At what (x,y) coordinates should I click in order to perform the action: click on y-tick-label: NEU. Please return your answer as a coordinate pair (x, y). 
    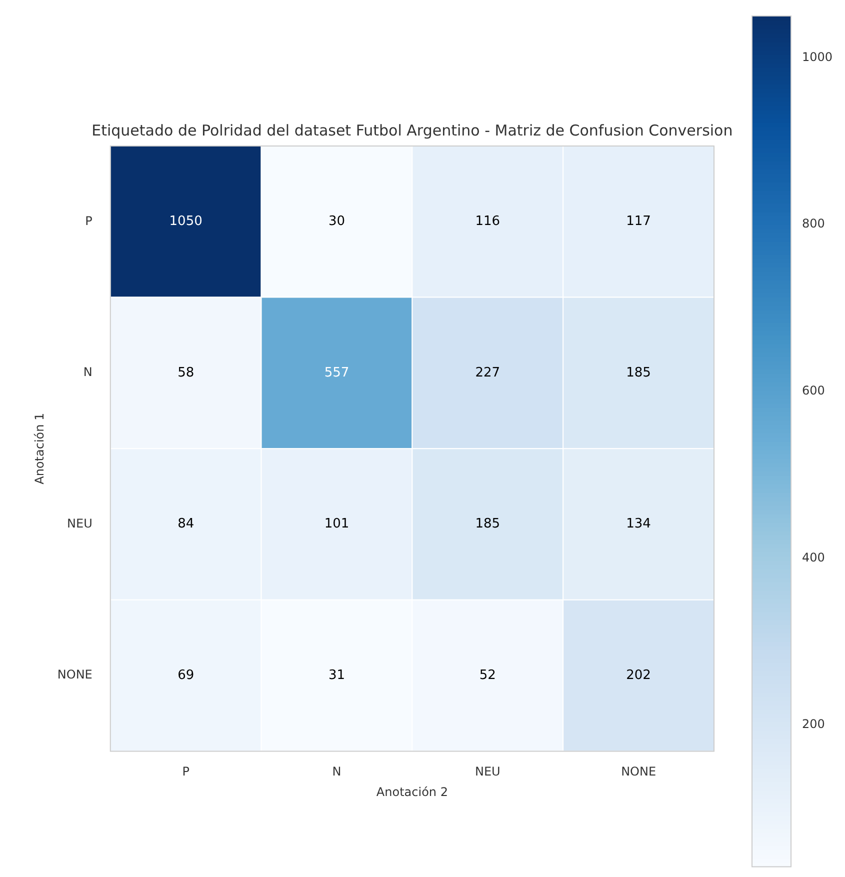
    Looking at the image, I should click on (79, 523).